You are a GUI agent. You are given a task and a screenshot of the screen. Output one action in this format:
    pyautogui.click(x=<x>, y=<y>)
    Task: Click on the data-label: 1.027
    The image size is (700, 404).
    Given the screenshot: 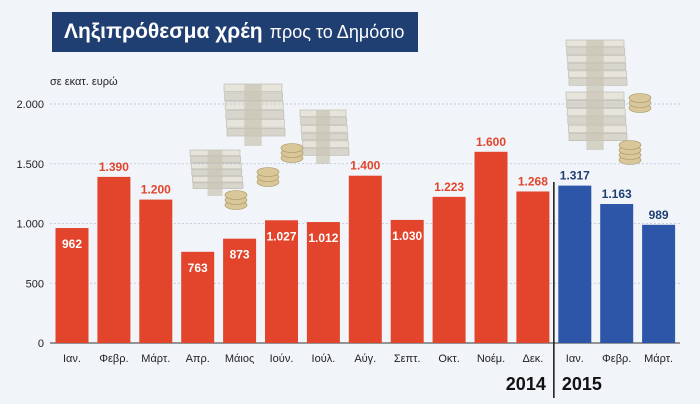 What is the action you would take?
    pyautogui.click(x=281, y=236)
    